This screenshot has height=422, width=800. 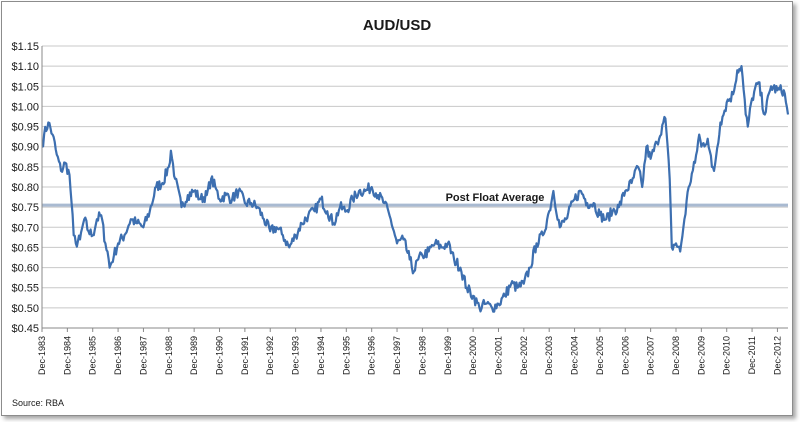 What do you see at coordinates (194, 355) in the screenshot?
I see `x-tick-label: Dec-1989` at bounding box center [194, 355].